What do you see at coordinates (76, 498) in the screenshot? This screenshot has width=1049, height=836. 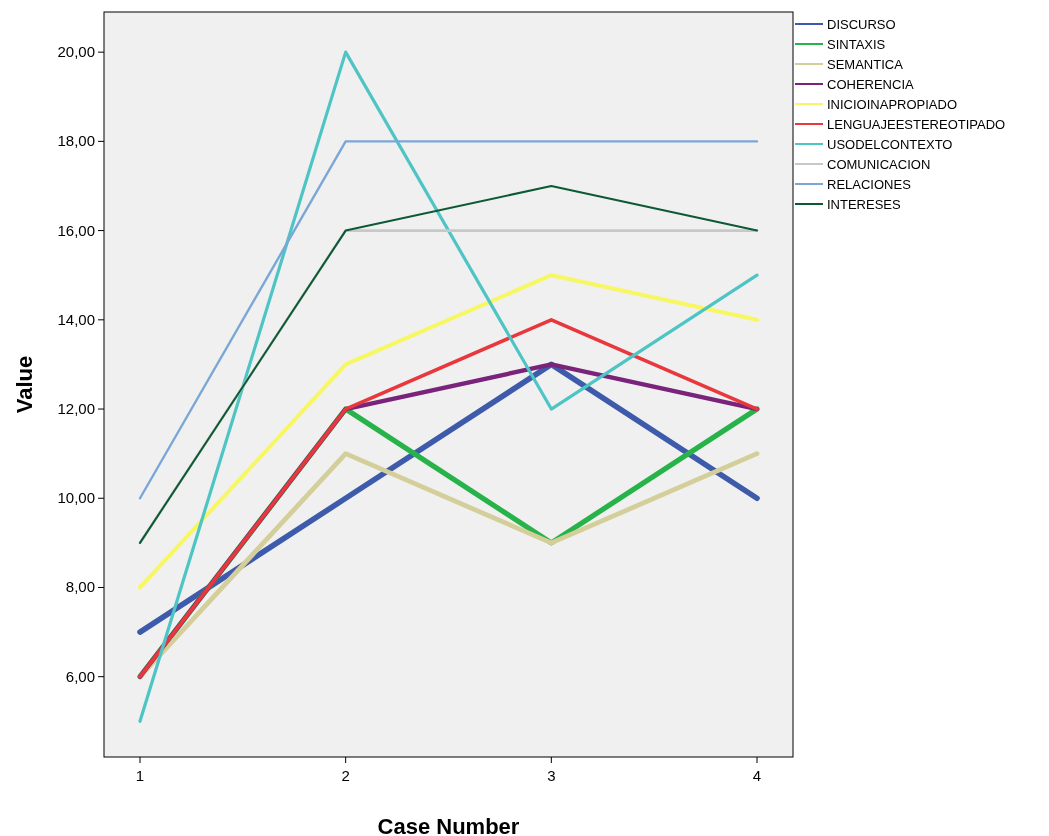 I see `y-tick-label: 10,00` at bounding box center [76, 498].